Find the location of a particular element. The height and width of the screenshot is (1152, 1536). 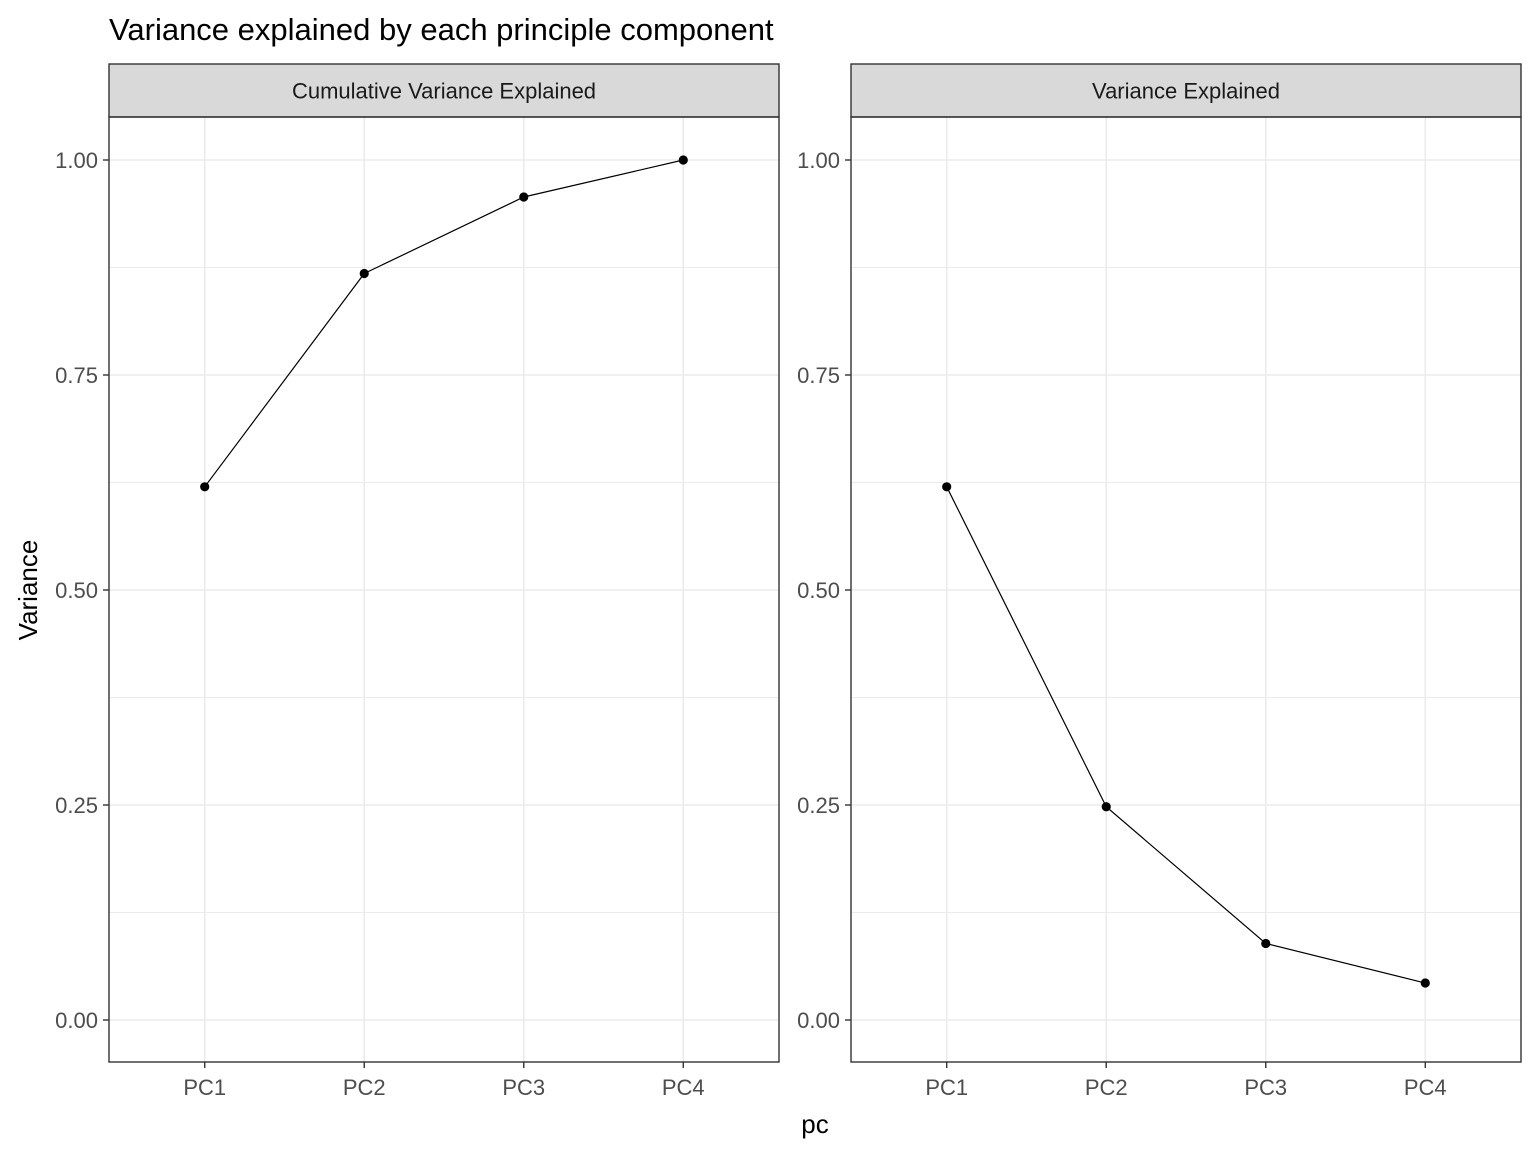

facet-strip-label-1: Cumulative Variance Explained is located at coordinates (444, 91).